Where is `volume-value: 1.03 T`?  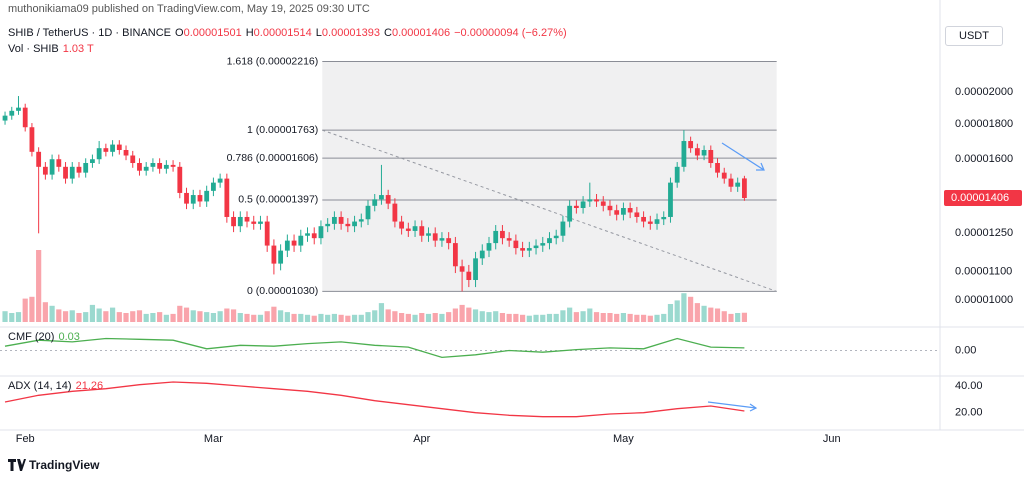 volume-value: 1.03 T is located at coordinates (78, 49).